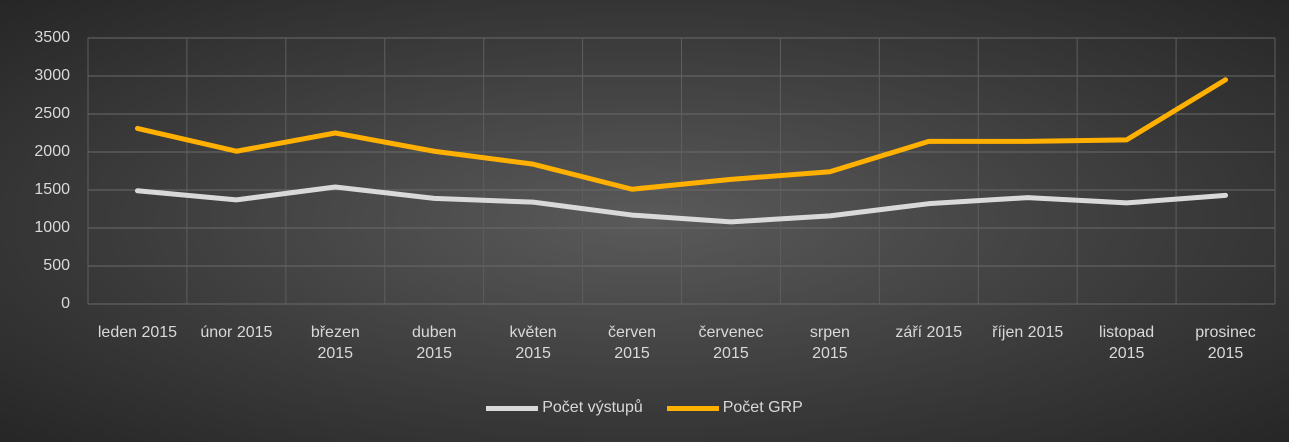 The width and height of the screenshot is (1289, 442). What do you see at coordinates (335, 343) in the screenshot?
I see `x-tick-label: březen 2015` at bounding box center [335, 343].